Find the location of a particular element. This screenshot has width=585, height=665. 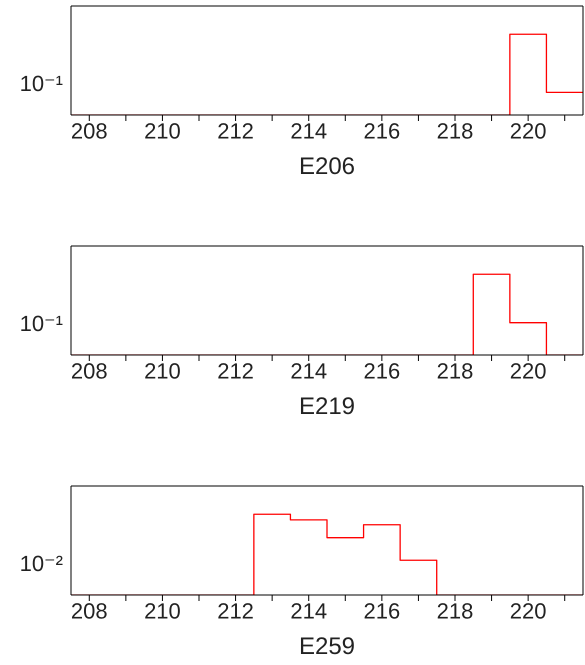

x-axis-title: E259 is located at coordinates (327, 646).